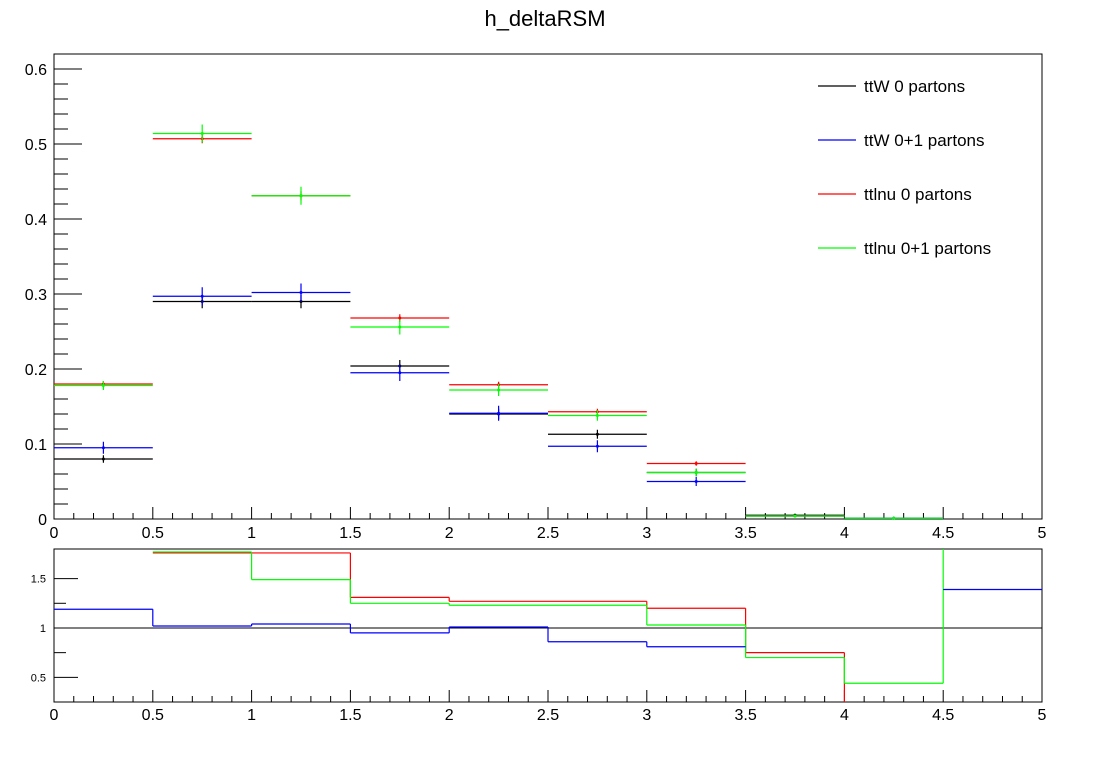 The width and height of the screenshot is (1096, 772). I want to click on main-ytick-label-1: 0.1, so click(36, 445).